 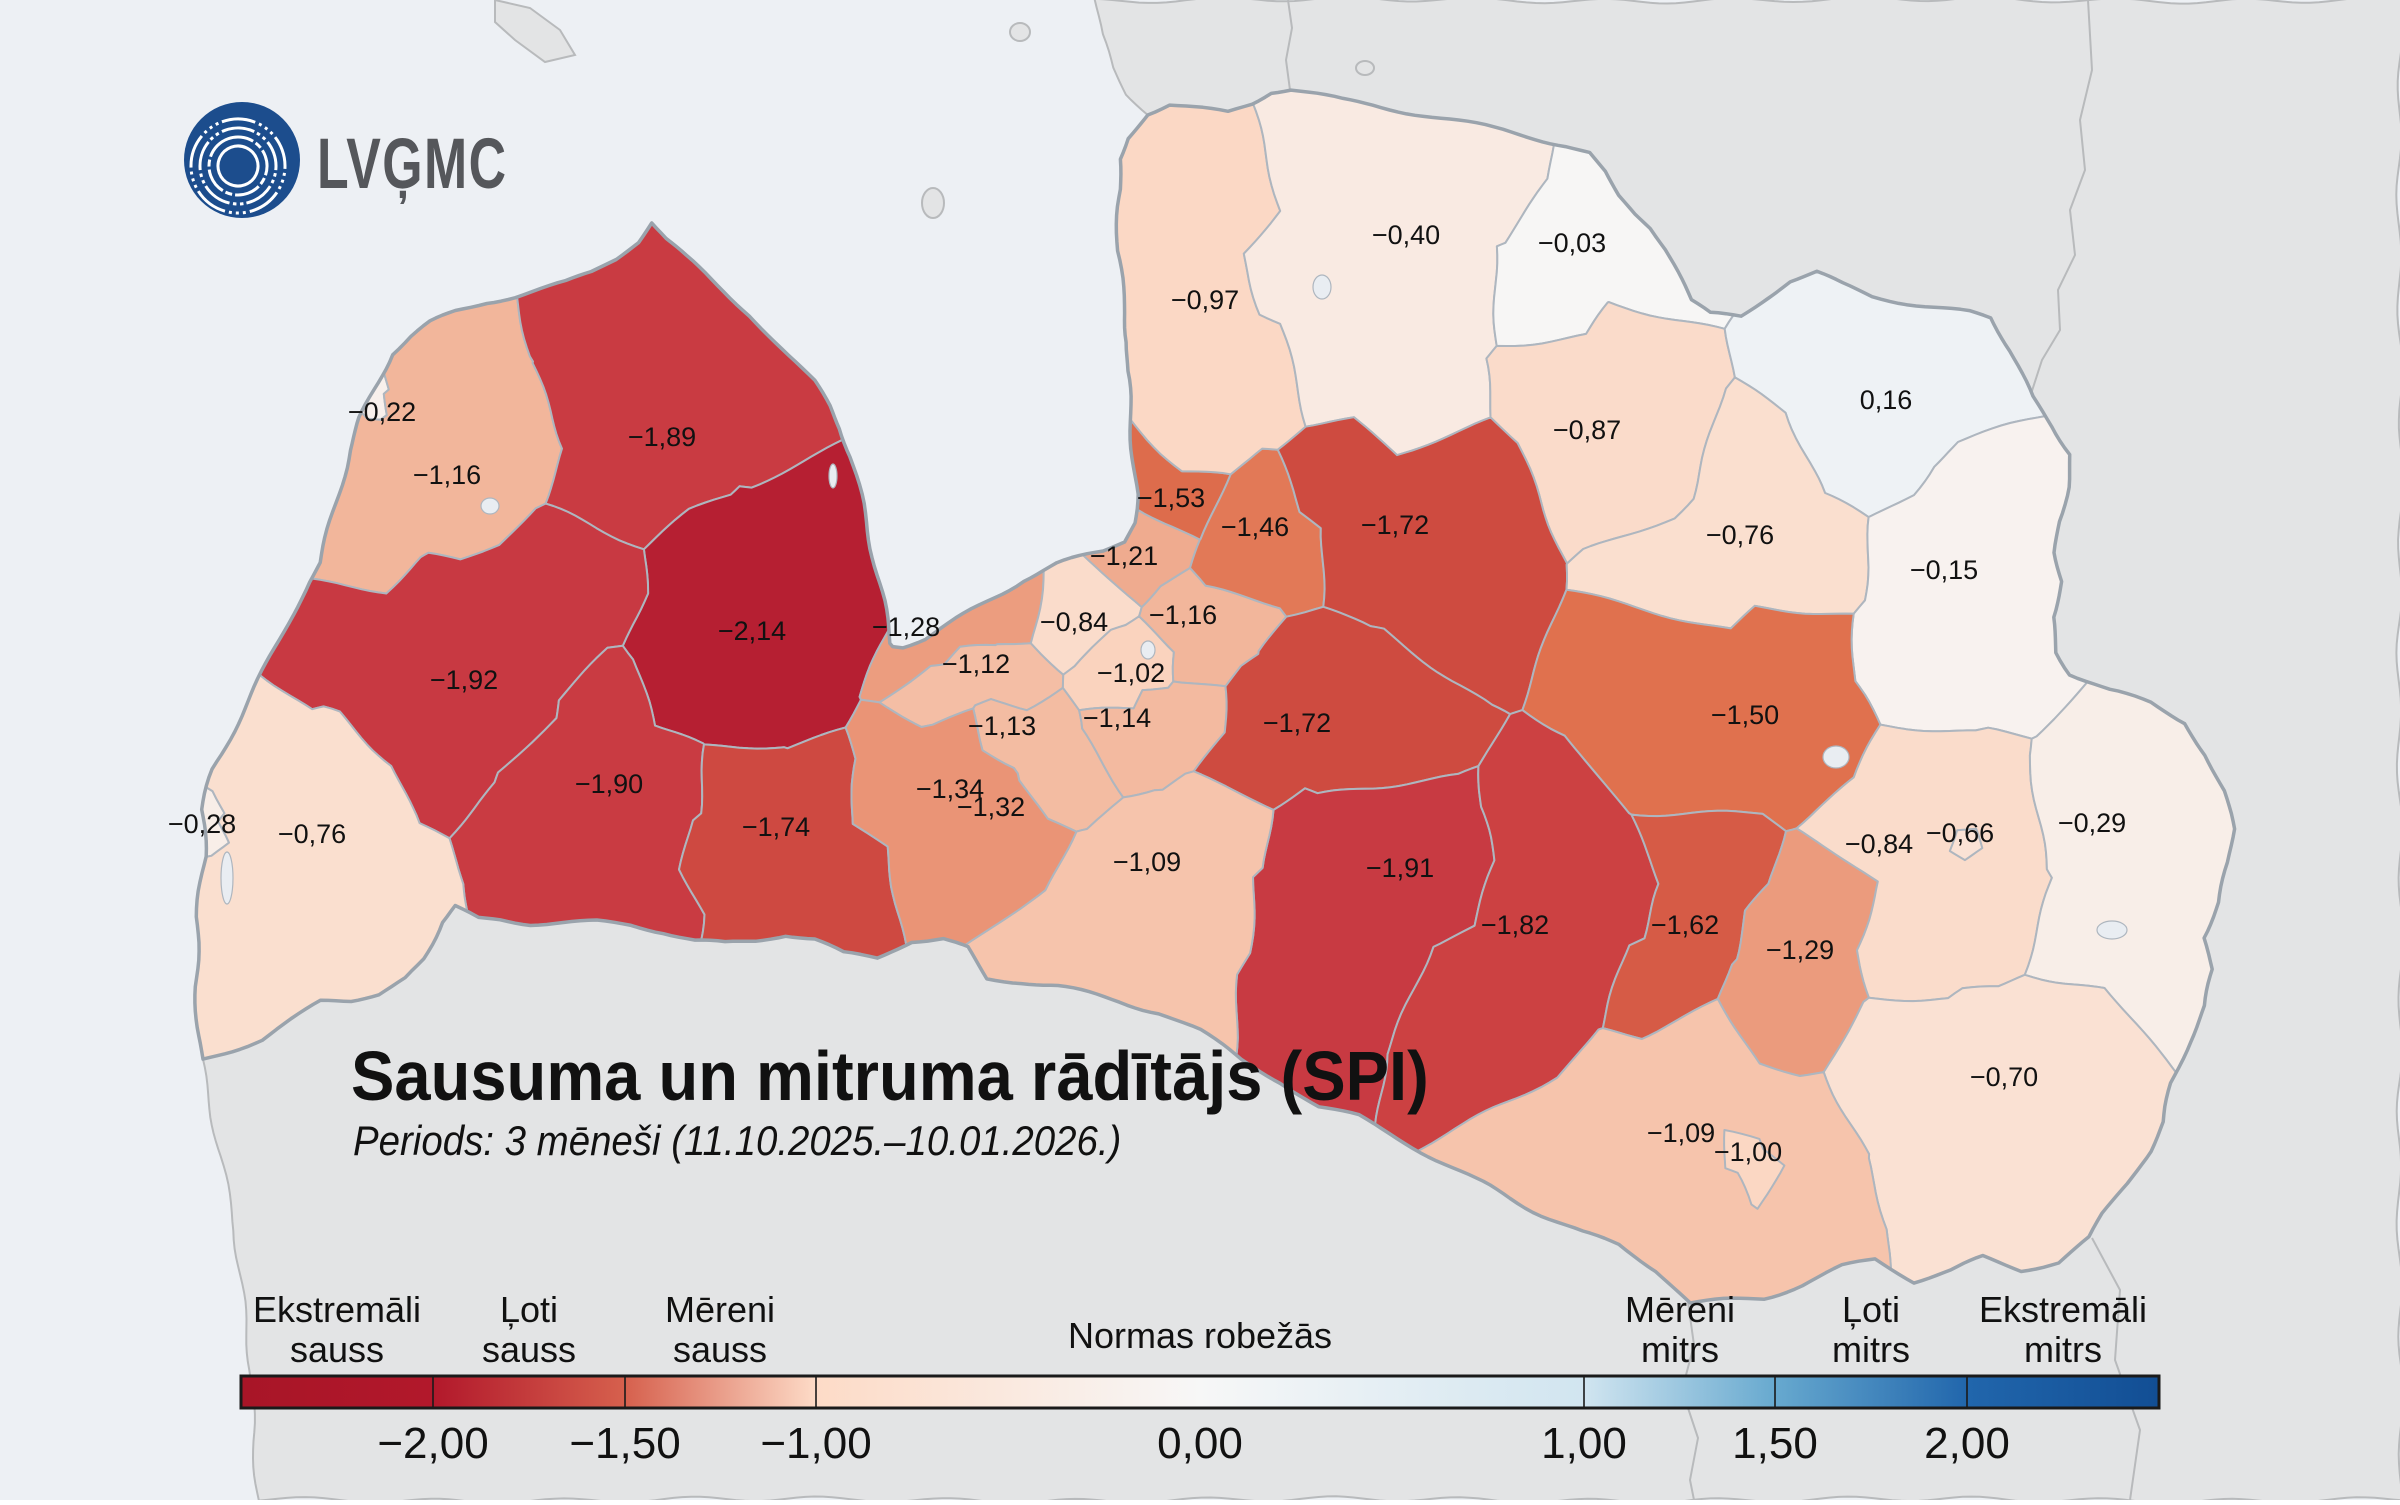 What do you see at coordinates (662, 437) in the screenshot?
I see `svg-text: −1,89` at bounding box center [662, 437].